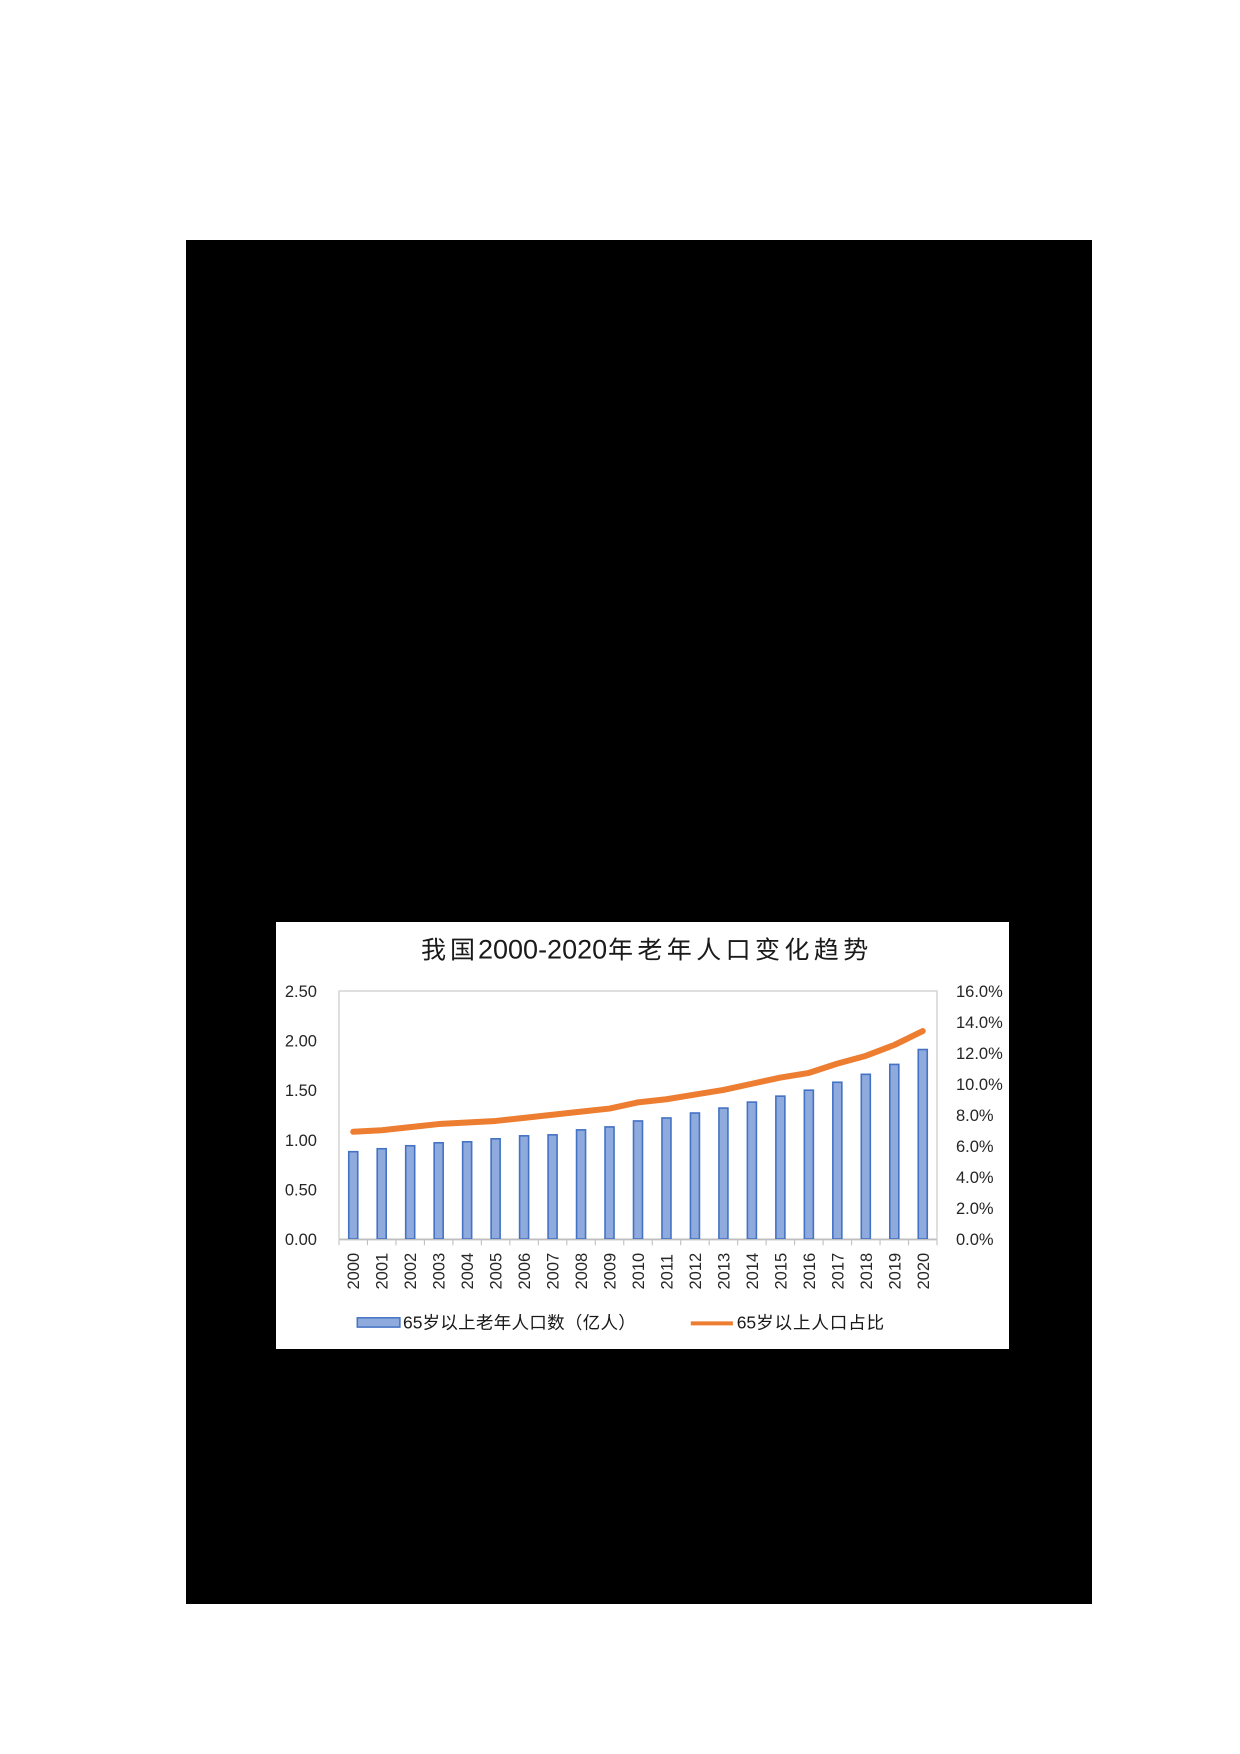 The width and height of the screenshot is (1240, 1754). What do you see at coordinates (301, 1141) in the screenshot?
I see `svg-text: 1.00` at bounding box center [301, 1141].